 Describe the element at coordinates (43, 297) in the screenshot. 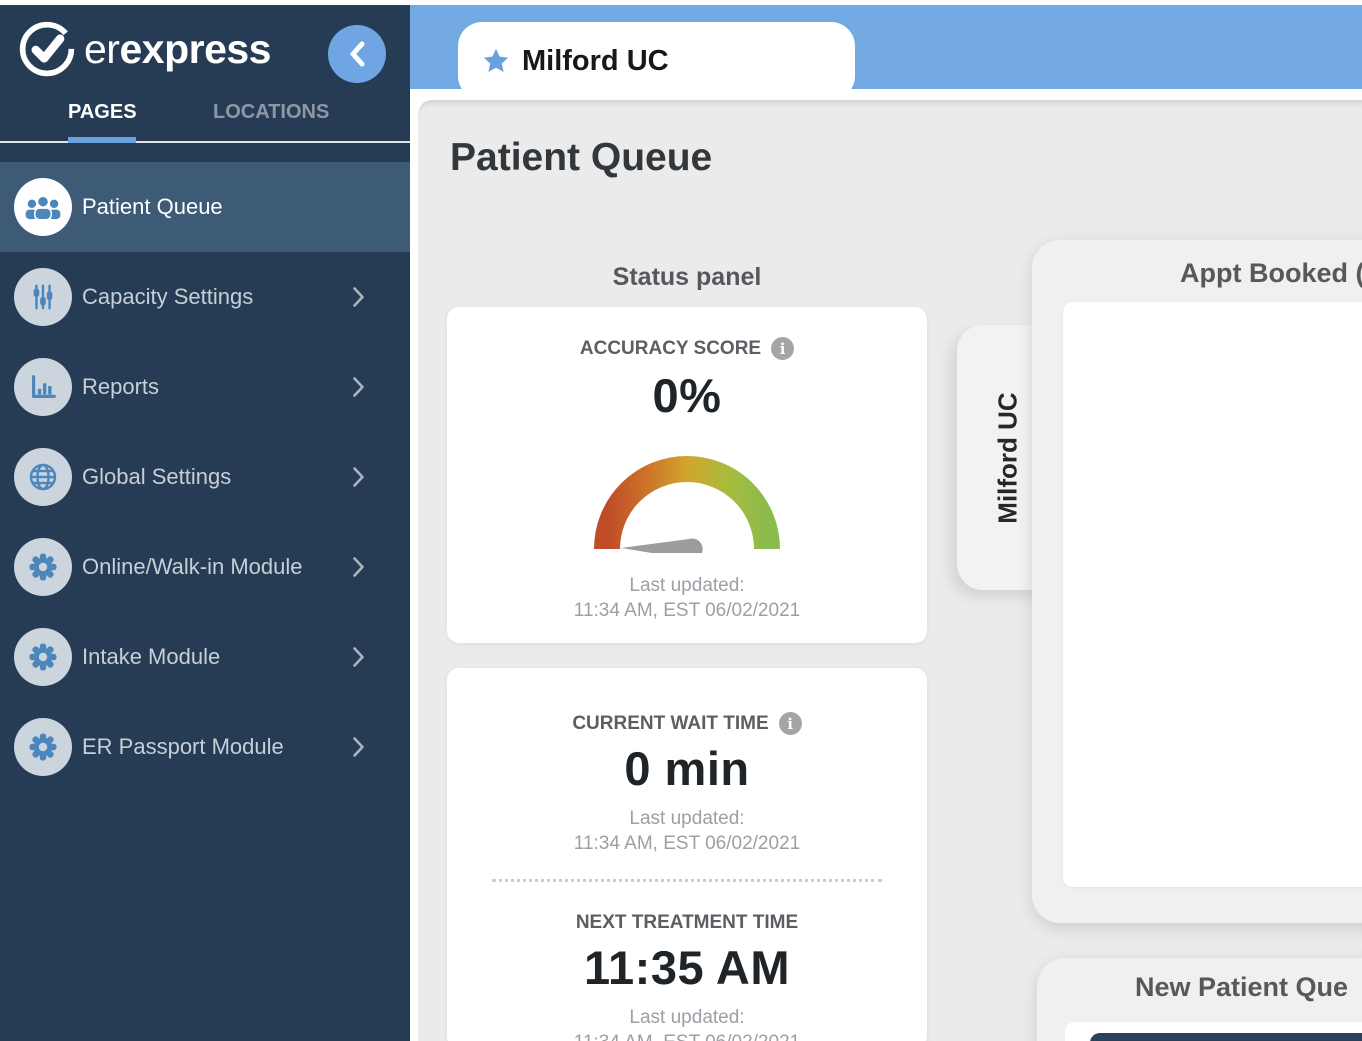

I see `sliders-icon` at that location.